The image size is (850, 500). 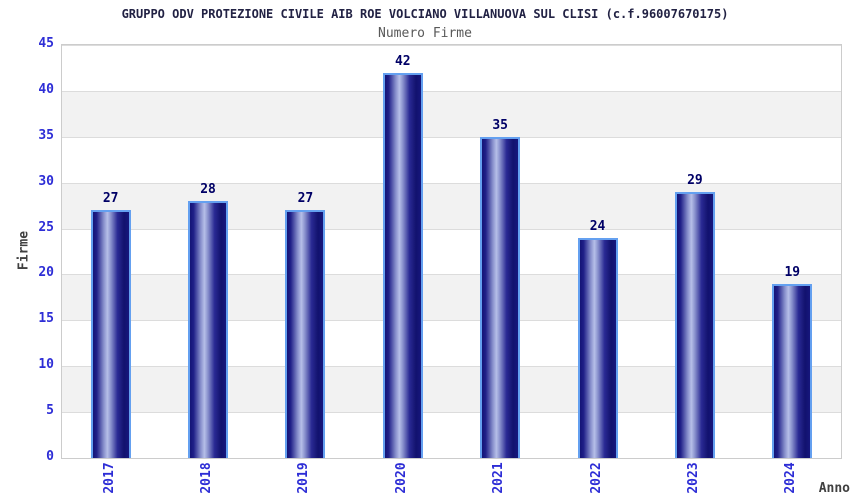 What do you see at coordinates (402, 61) in the screenshot?
I see `bar-value-label: 42` at bounding box center [402, 61].